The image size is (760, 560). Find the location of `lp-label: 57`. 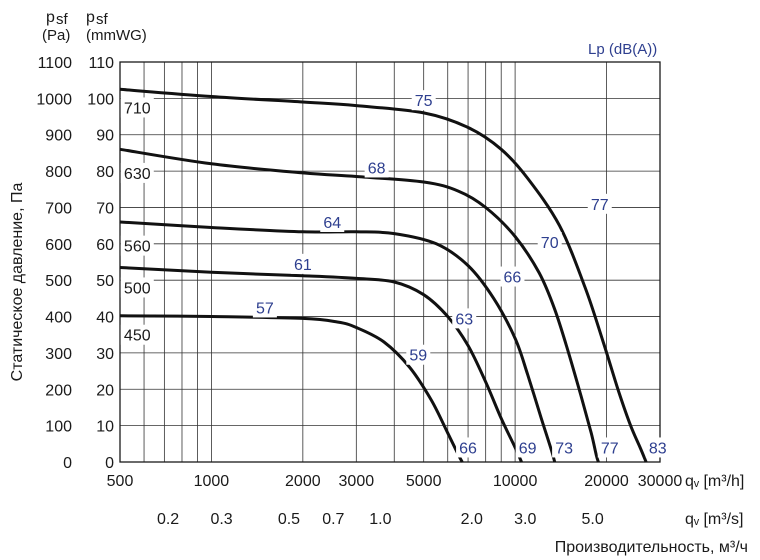

lp-label: 57 is located at coordinates (265, 308).